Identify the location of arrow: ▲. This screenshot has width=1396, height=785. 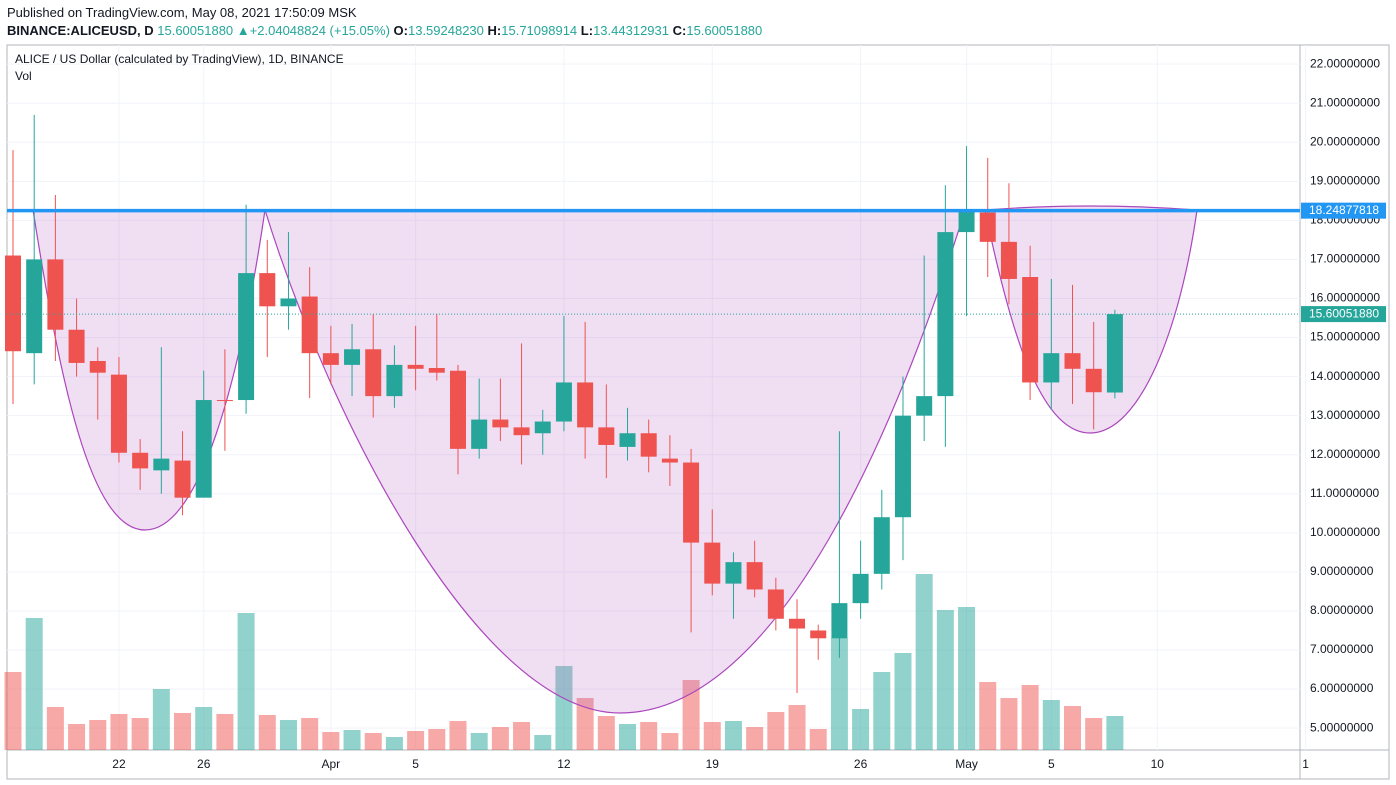
(243, 30).